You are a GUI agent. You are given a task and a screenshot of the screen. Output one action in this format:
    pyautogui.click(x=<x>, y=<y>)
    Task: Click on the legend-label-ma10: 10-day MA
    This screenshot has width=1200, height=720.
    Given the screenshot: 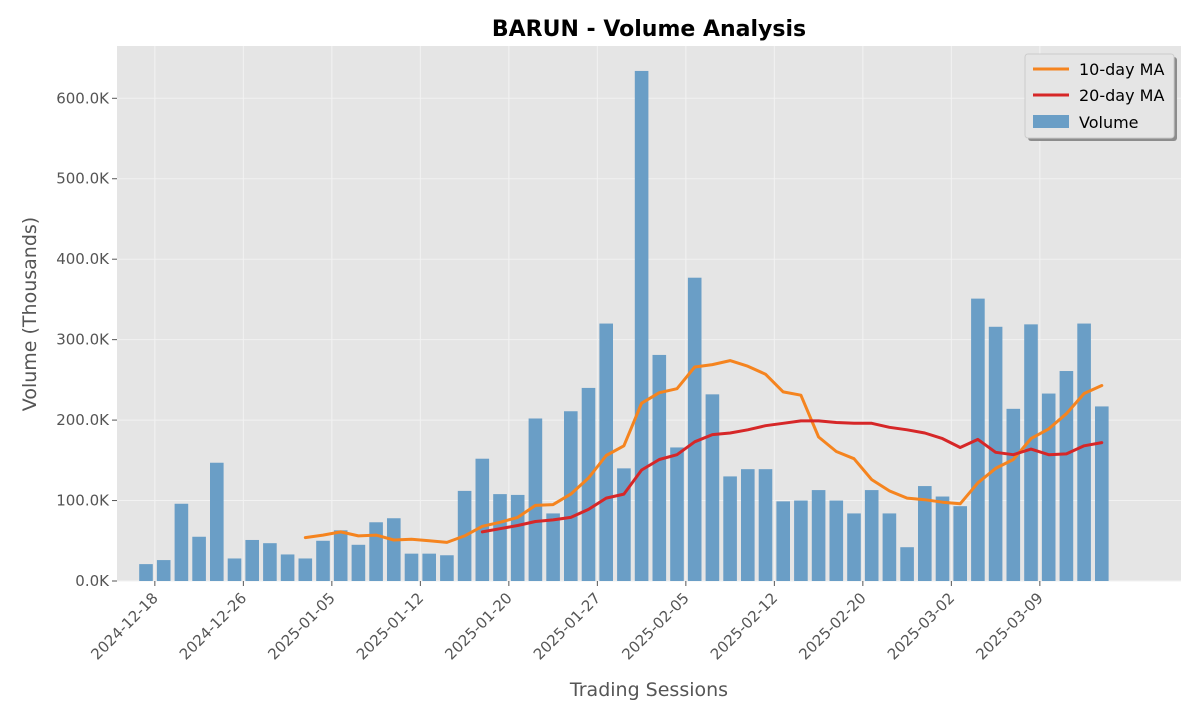 What is the action you would take?
    pyautogui.click(x=1121, y=69)
    